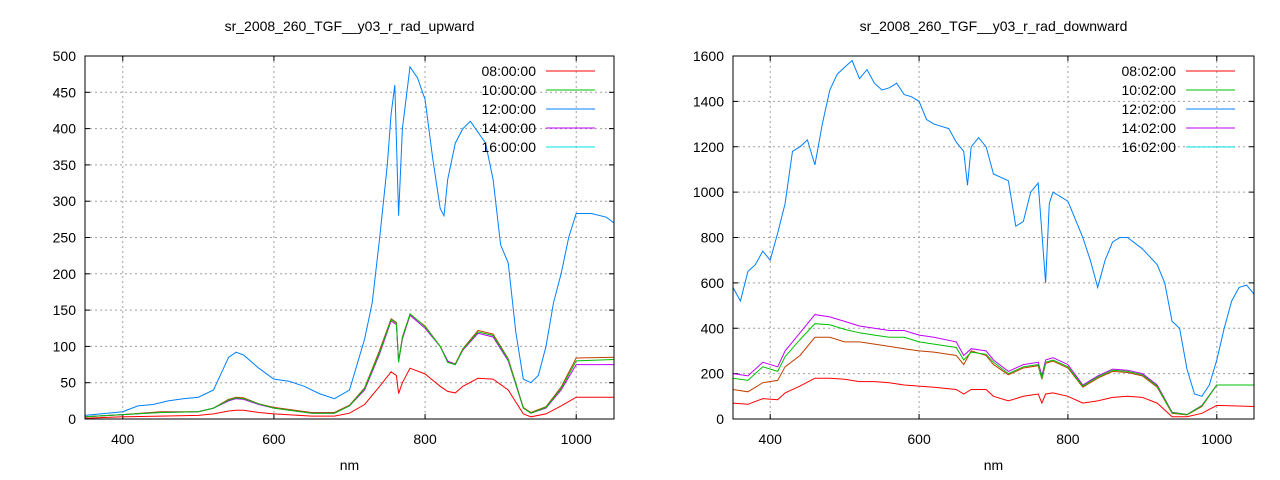  I want to click on legend-label: 16:02:00, so click(1149, 147).